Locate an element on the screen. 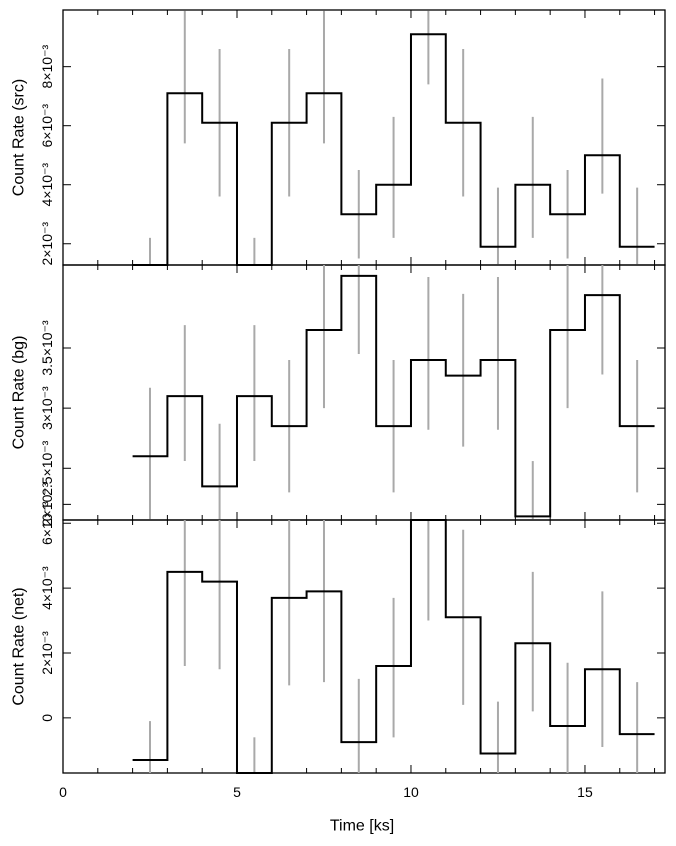 This screenshot has width=676, height=846. x-tick-label: 5 is located at coordinates (237, 792).